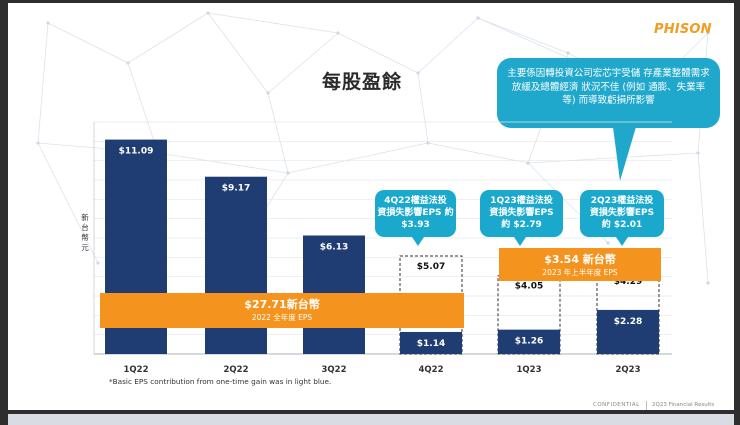 The width and height of the screenshot is (740, 425). What do you see at coordinates (236, 370) in the screenshot?
I see `category-label: 2Q22` at bounding box center [236, 370].